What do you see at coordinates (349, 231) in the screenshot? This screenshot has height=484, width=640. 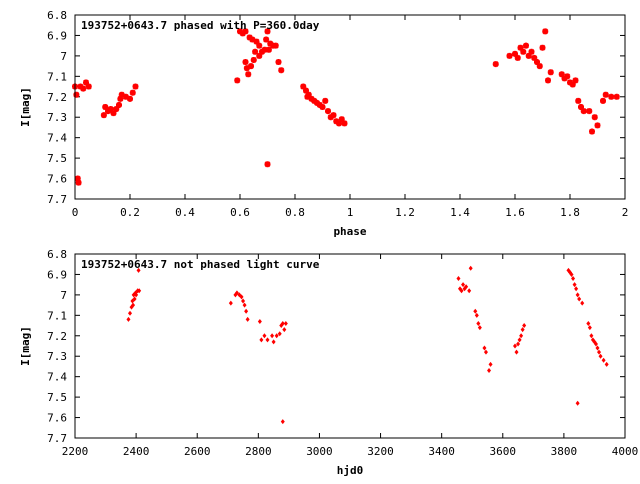 I see `x-axis-label: phase` at bounding box center [349, 231].